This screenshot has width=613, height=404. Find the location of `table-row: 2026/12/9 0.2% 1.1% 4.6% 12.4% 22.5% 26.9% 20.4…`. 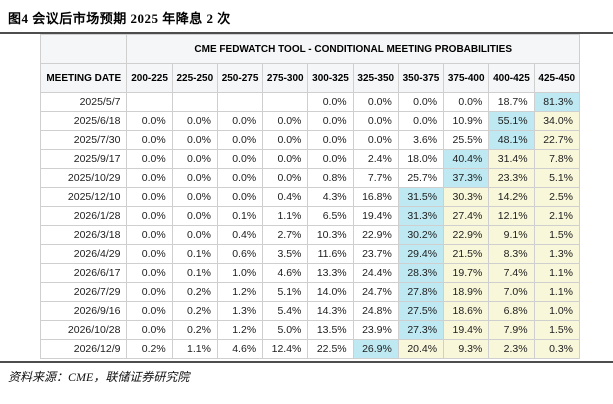

table-row: 2026/12/9 0.2% 1.1% 4.6% 12.4% 22.5% 26.9% 20.4… is located at coordinates (310, 349).